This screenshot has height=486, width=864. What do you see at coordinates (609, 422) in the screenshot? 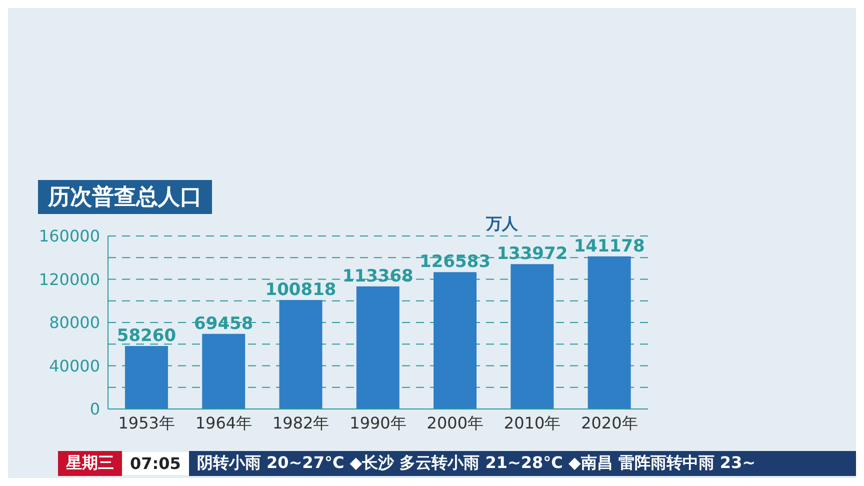
I see `x-tick-label: 2020年` at bounding box center [609, 422].